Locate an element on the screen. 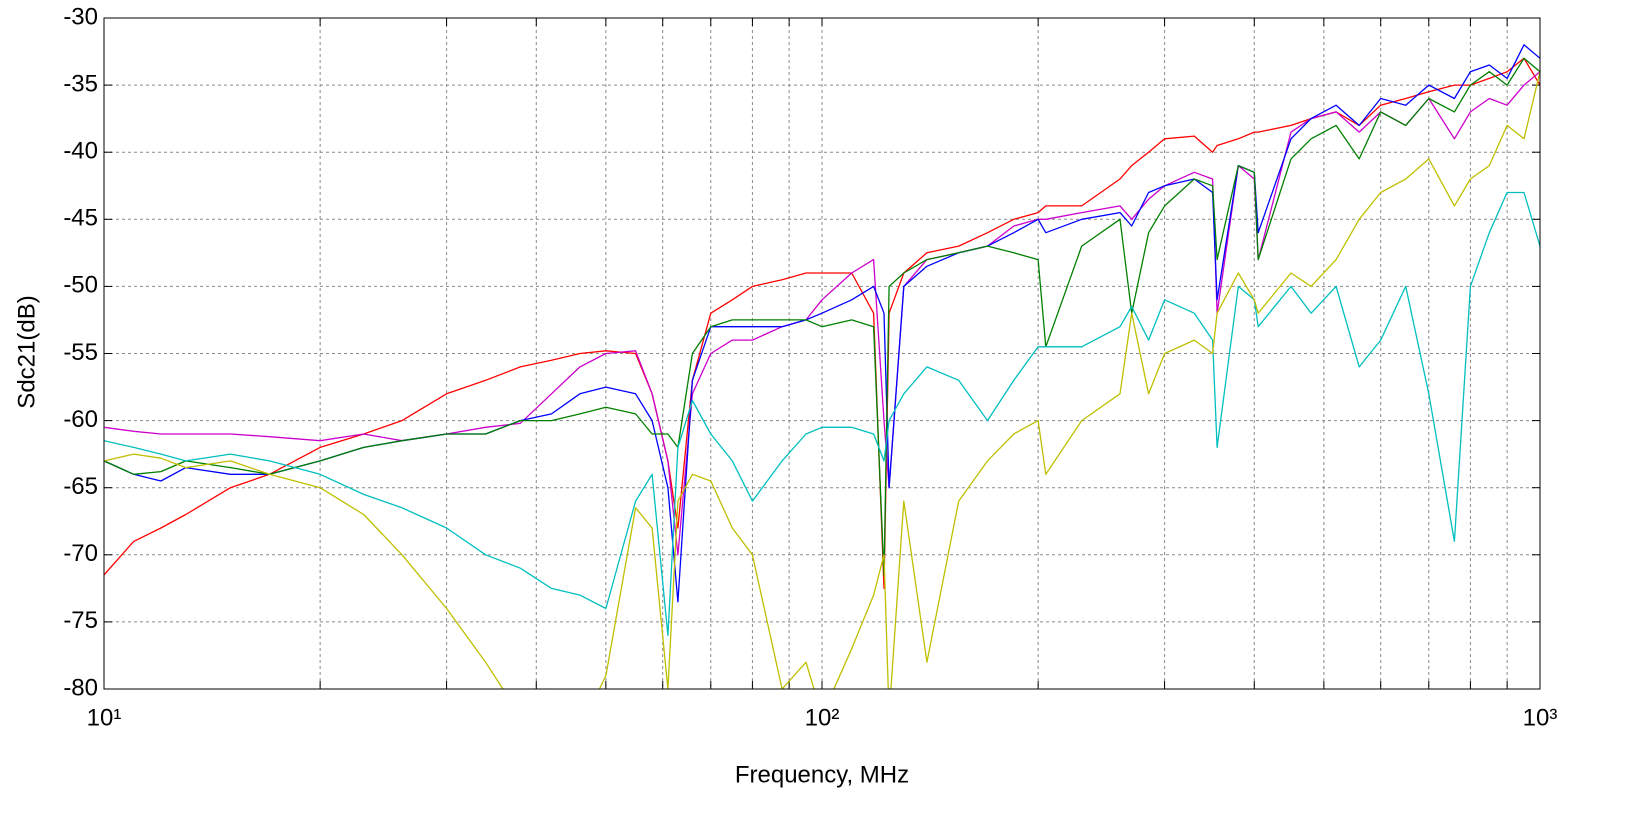 This screenshot has width=1630, height=816. y-tick-label: -35 is located at coordinates (80, 83).